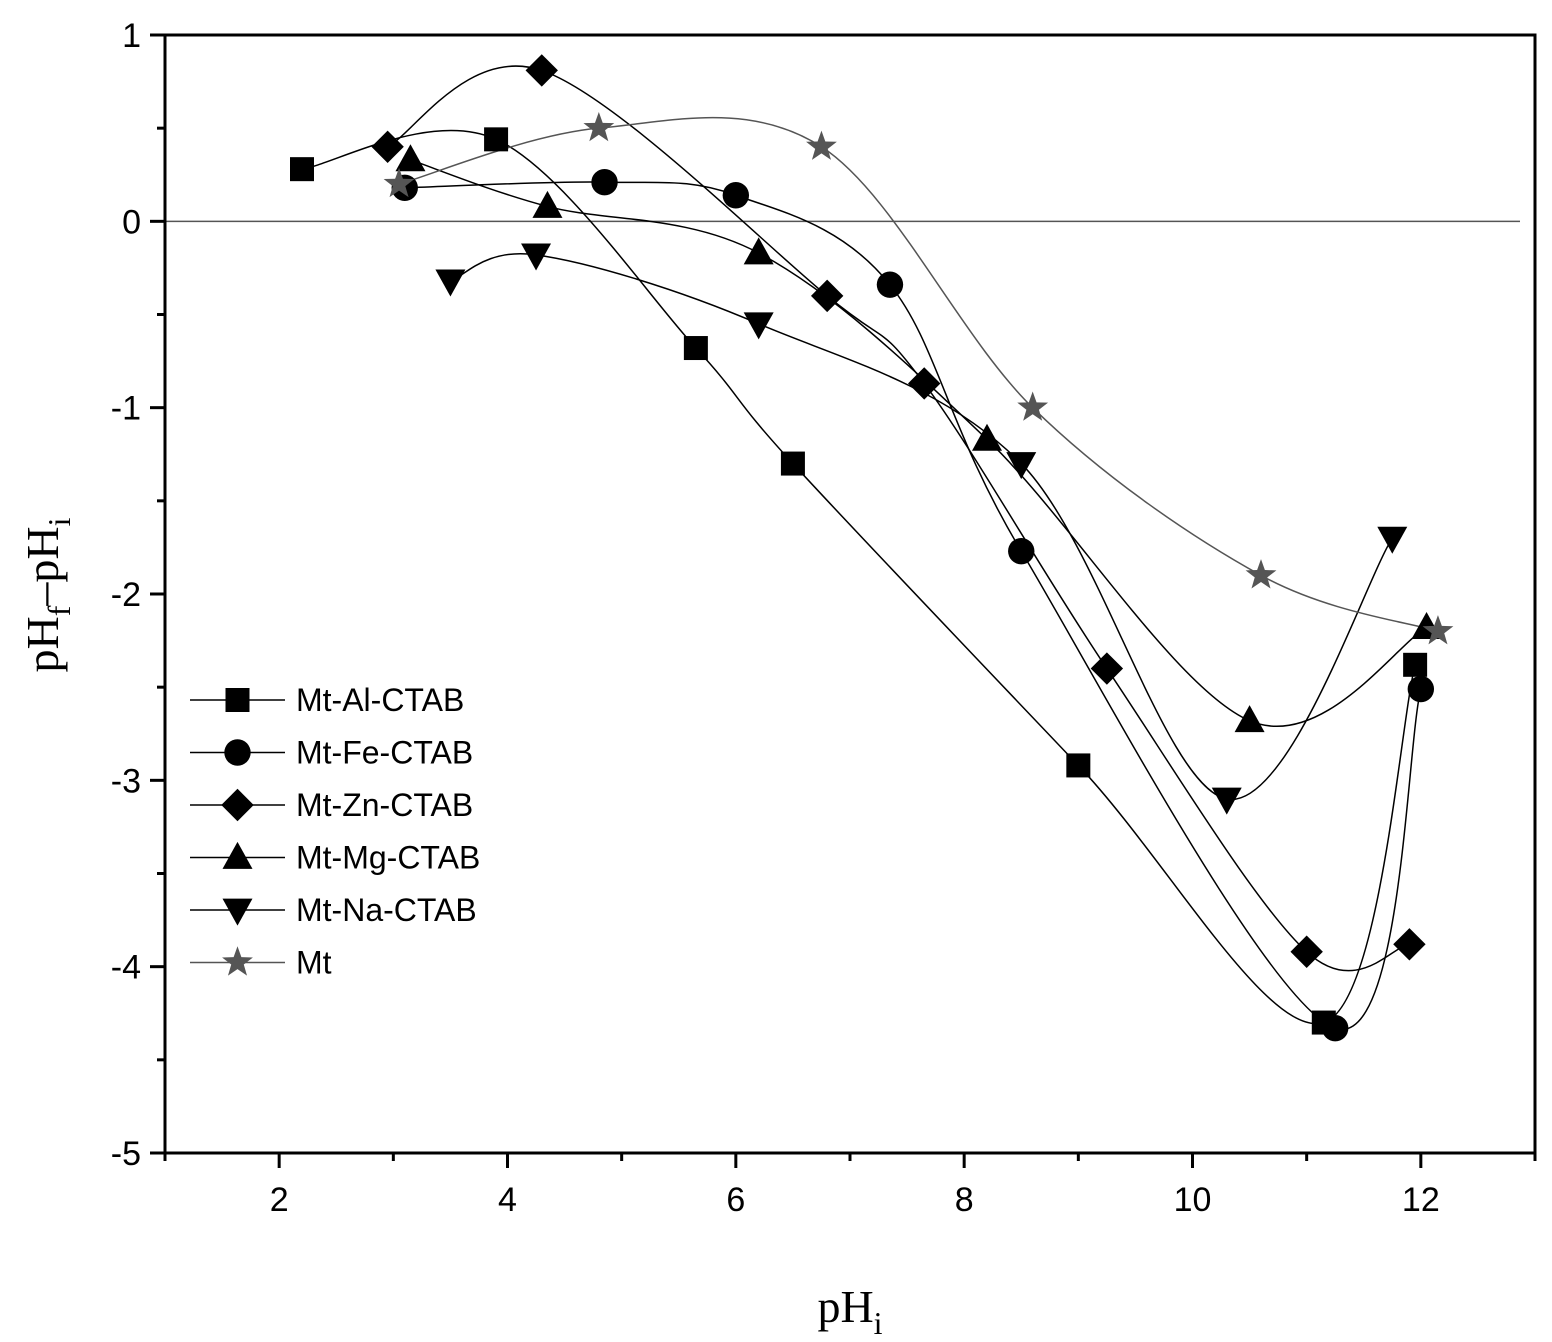 The image size is (1552, 1342). What do you see at coordinates (126, 968) in the screenshot?
I see `y-tick-label: -4` at bounding box center [126, 968].